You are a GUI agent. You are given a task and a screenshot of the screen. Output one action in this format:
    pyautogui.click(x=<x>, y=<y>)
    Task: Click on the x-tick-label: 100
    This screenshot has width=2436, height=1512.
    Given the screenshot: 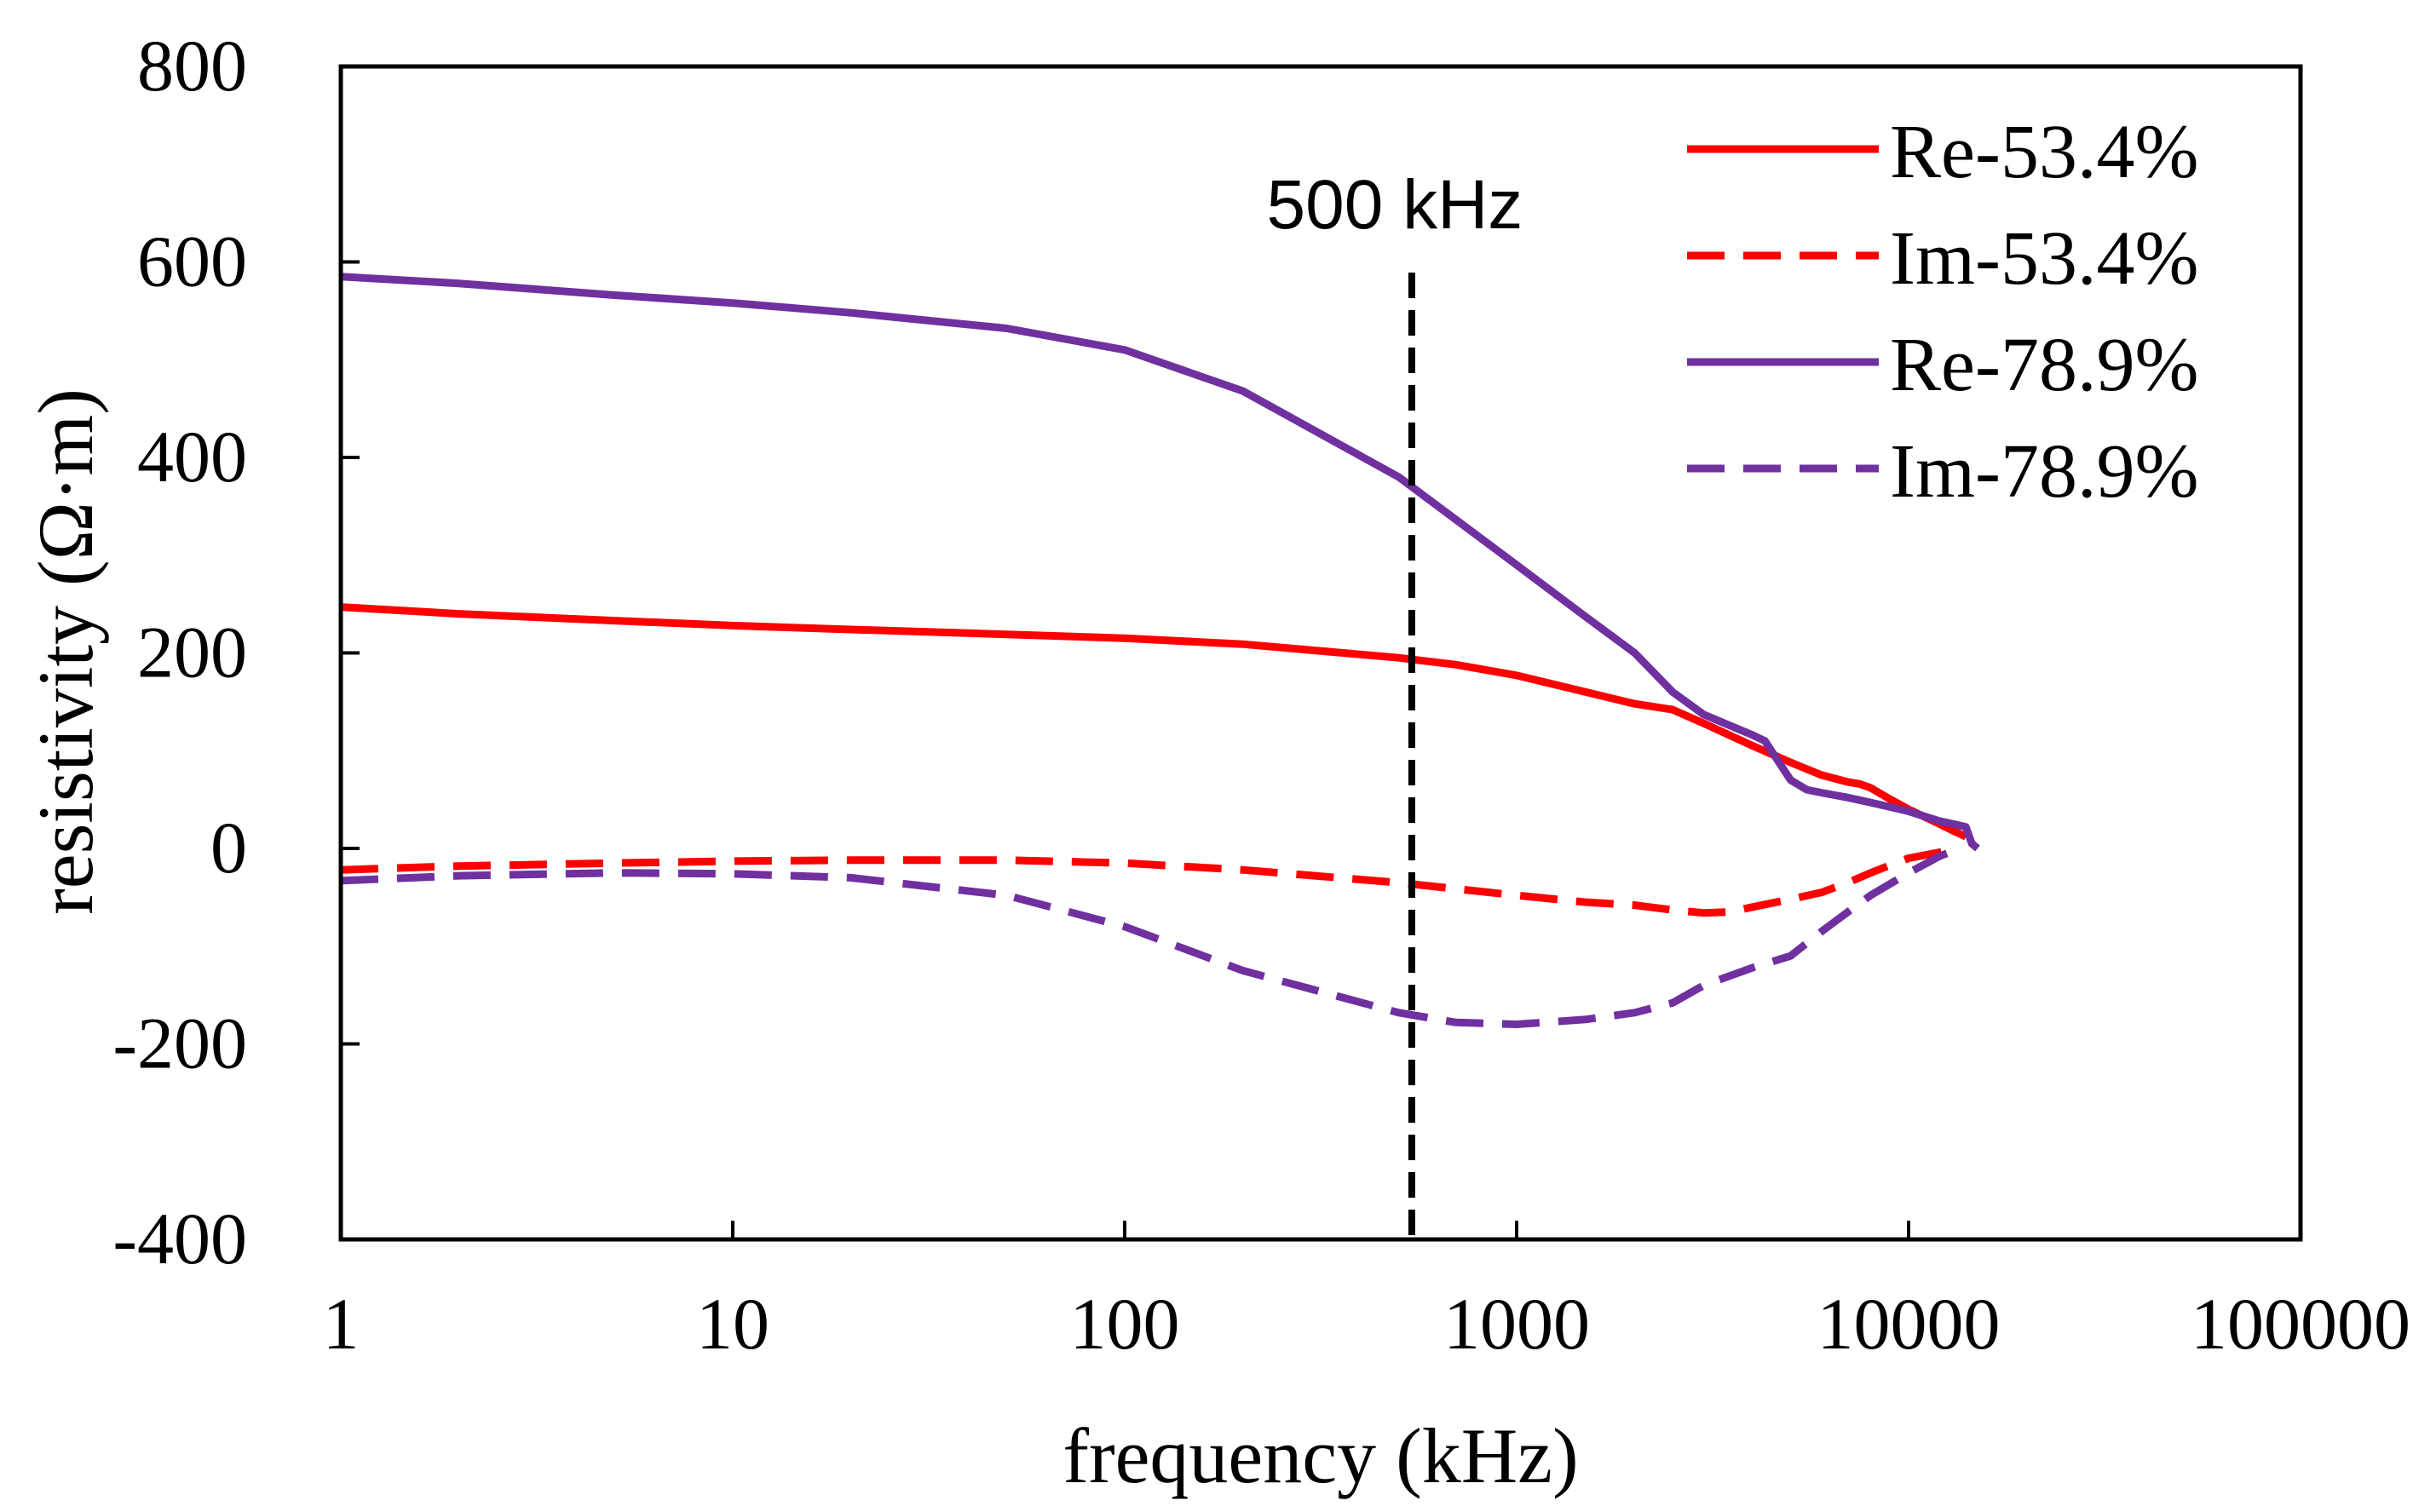 What is the action you would take?
    pyautogui.click(x=1125, y=1324)
    